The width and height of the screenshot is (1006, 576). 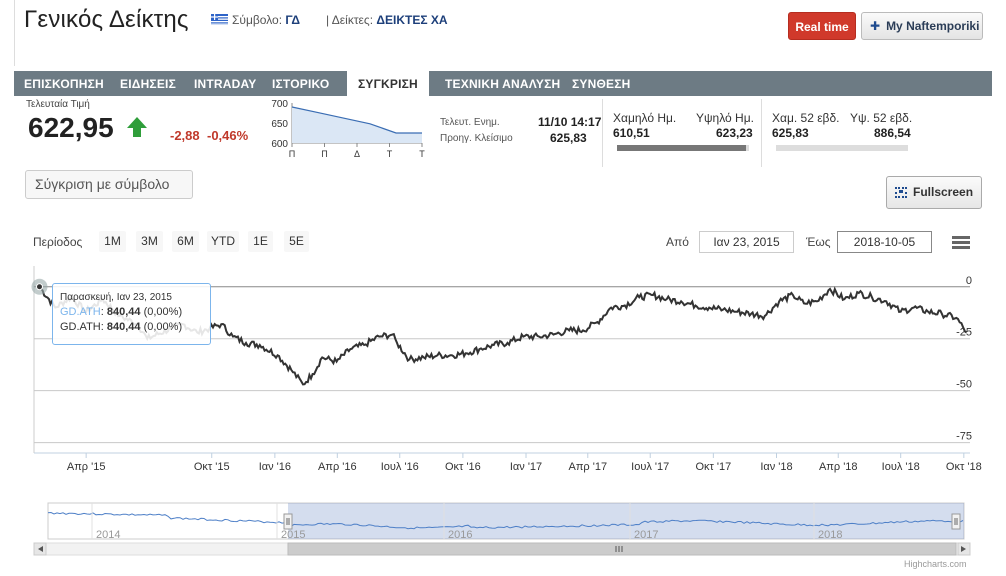 I want to click on y-tick-label: 0, so click(x=969, y=281).